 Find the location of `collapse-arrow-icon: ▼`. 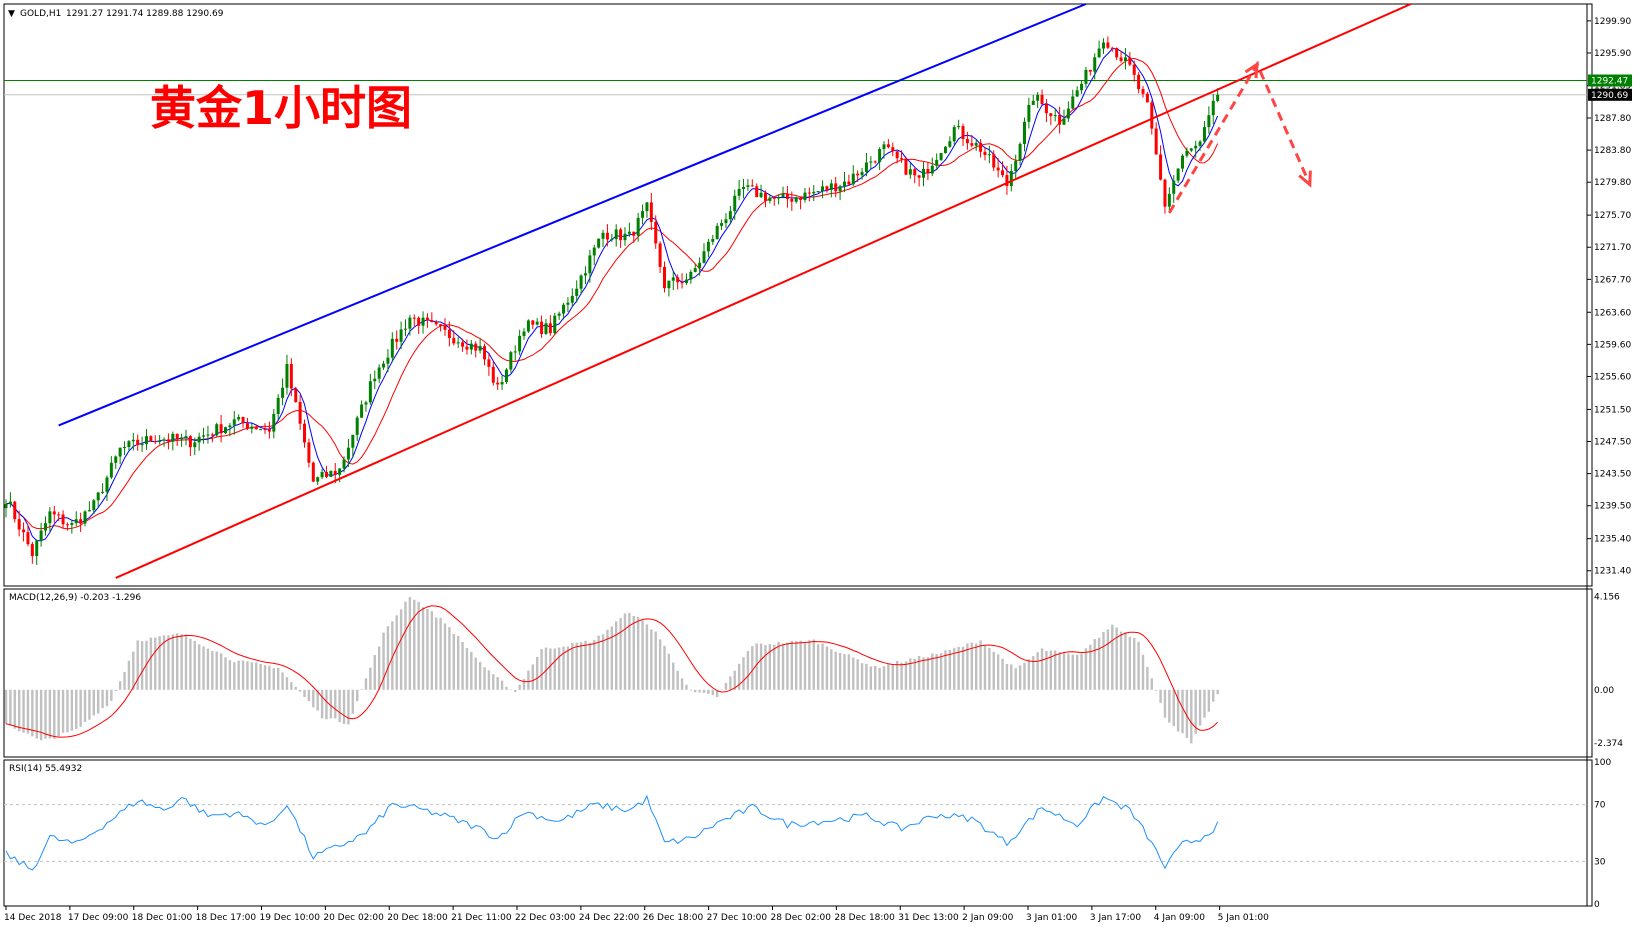

collapse-arrow-icon: ▼ is located at coordinates (11, 14).